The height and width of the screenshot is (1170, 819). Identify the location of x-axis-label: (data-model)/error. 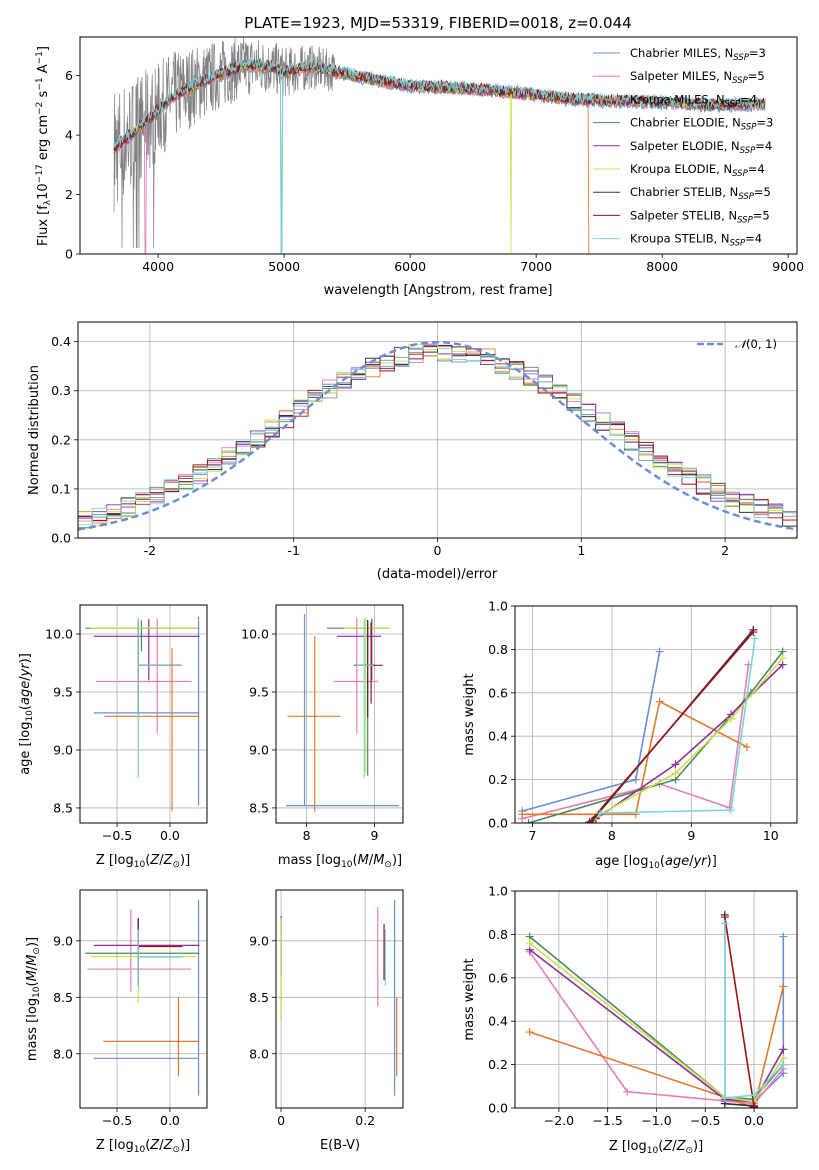
(437, 574).